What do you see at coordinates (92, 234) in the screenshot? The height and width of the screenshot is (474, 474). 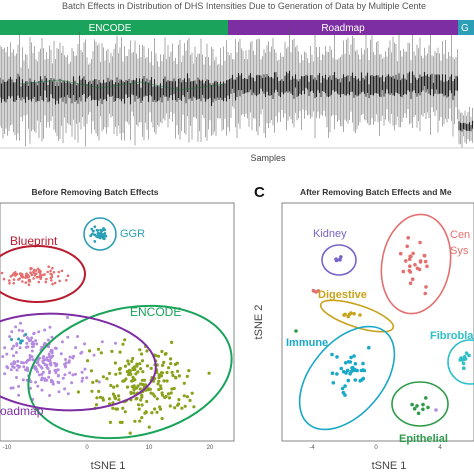 I see `point-ggr` at bounding box center [92, 234].